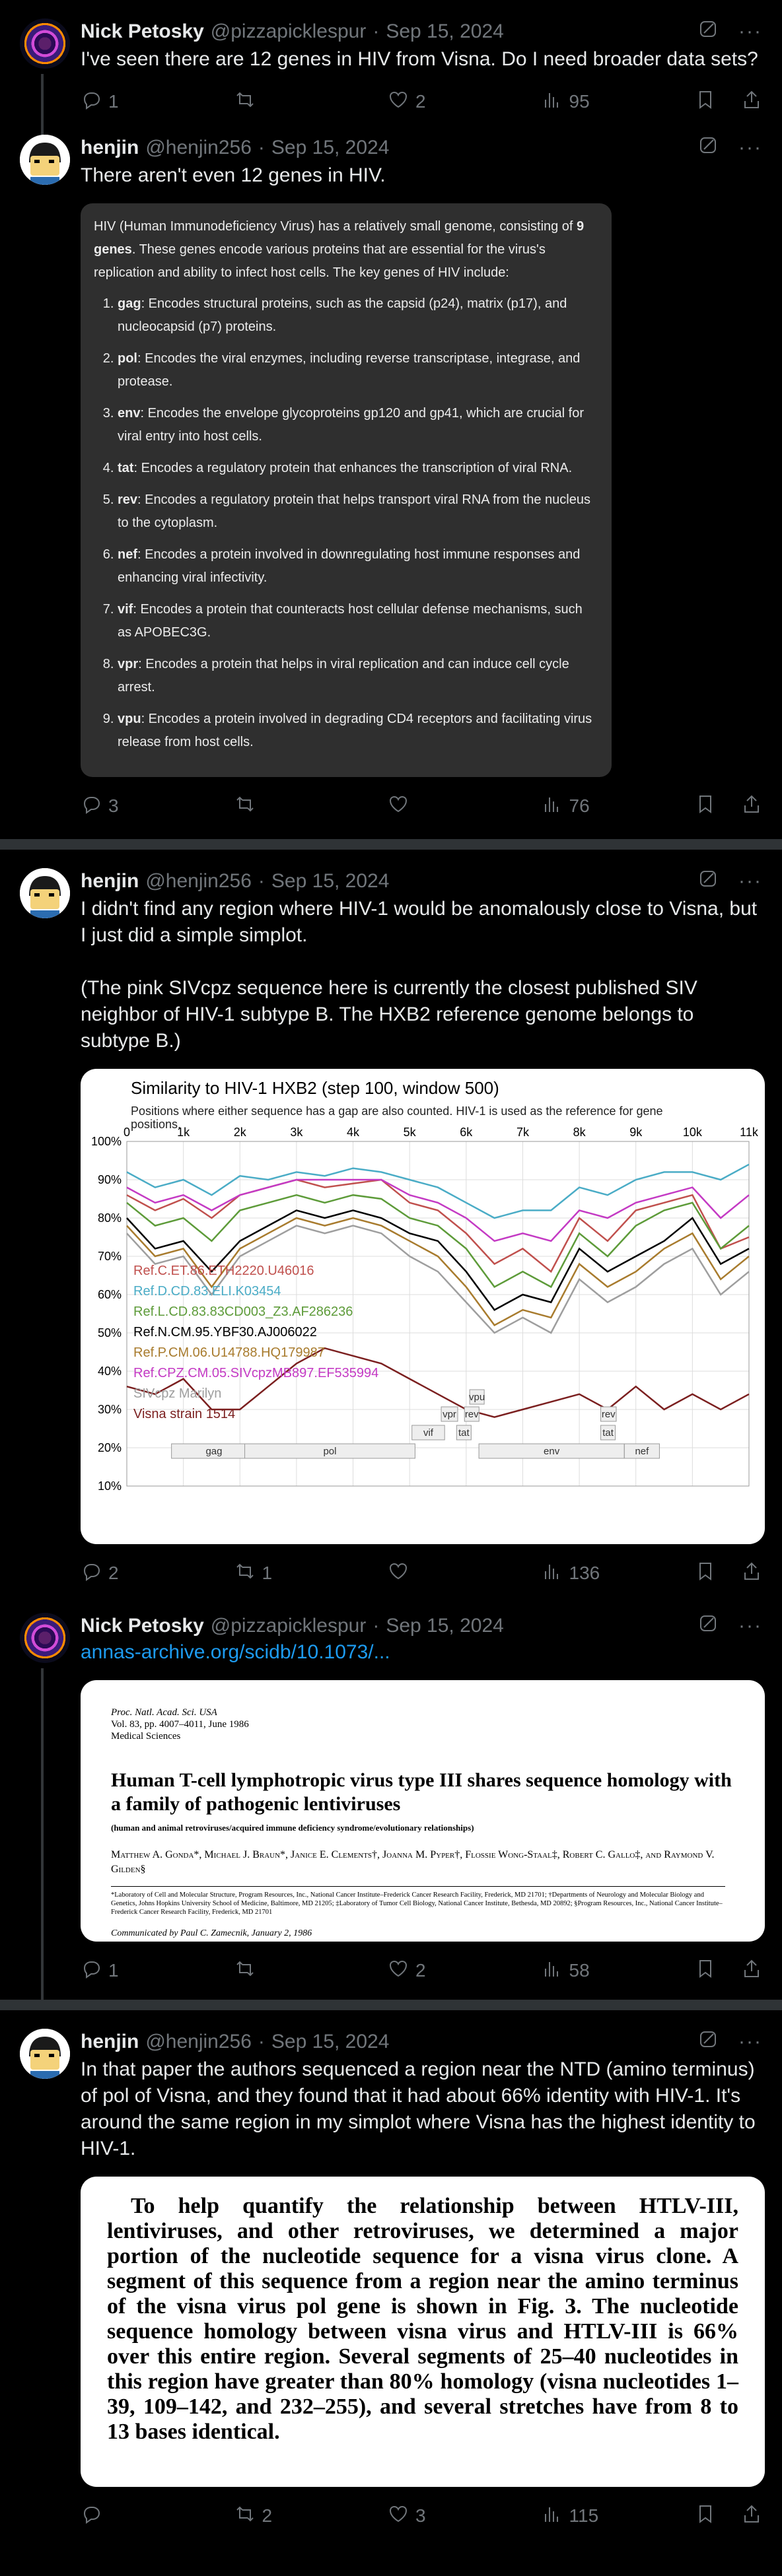  What do you see at coordinates (619, 2516) in the screenshot?
I see `views-button: 115` at bounding box center [619, 2516].